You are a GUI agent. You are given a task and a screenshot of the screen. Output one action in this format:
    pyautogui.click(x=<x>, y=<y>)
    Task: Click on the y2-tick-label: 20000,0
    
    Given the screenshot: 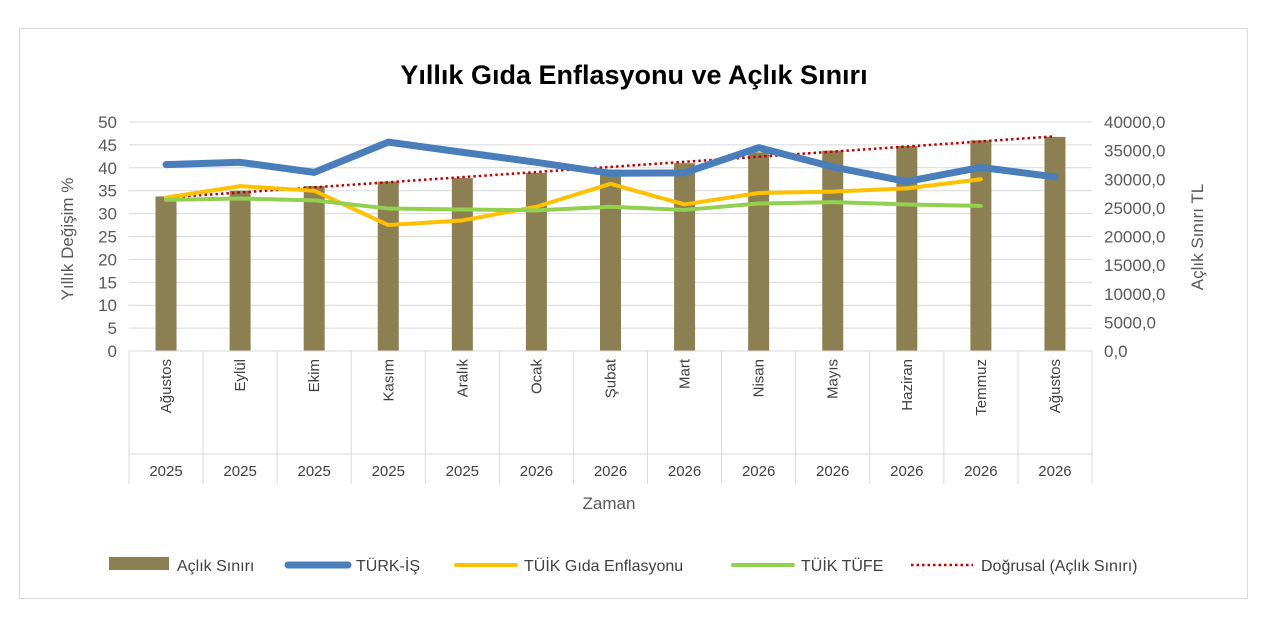 What is the action you would take?
    pyautogui.click(x=1134, y=237)
    